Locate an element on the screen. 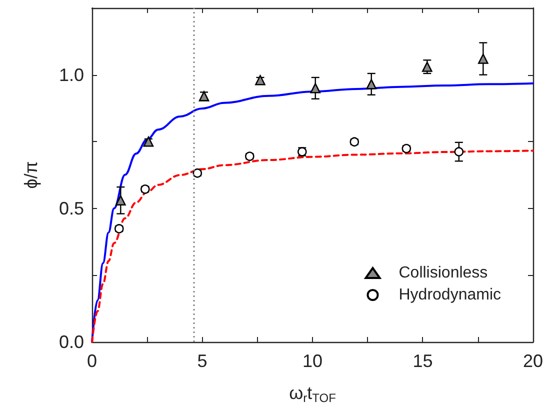  x-tick-label: 10 is located at coordinates (312, 361).